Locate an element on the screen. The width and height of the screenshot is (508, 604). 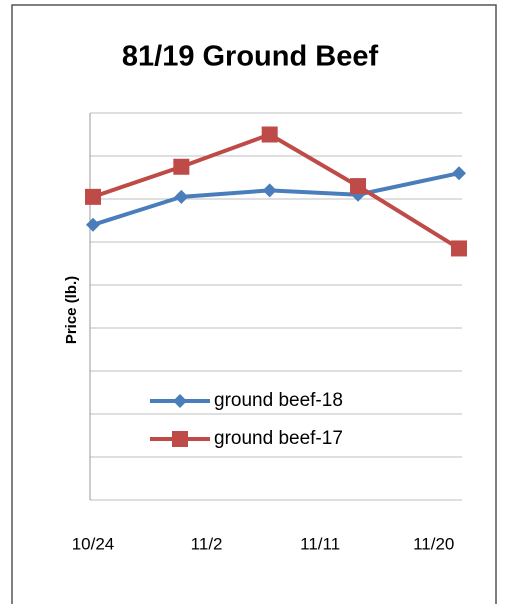
x-tick-label: 11/11 is located at coordinates (320, 543).